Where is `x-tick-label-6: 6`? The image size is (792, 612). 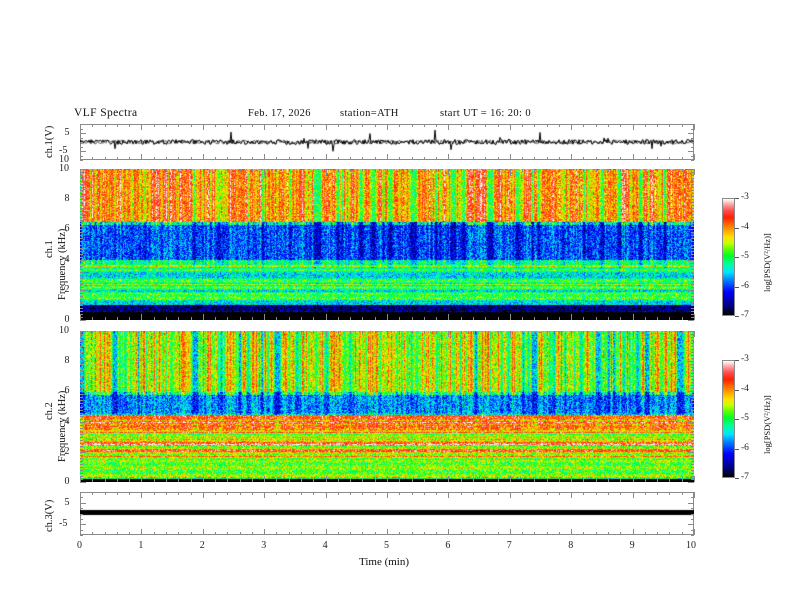
x-tick-label-6: 6 is located at coordinates (448, 545).